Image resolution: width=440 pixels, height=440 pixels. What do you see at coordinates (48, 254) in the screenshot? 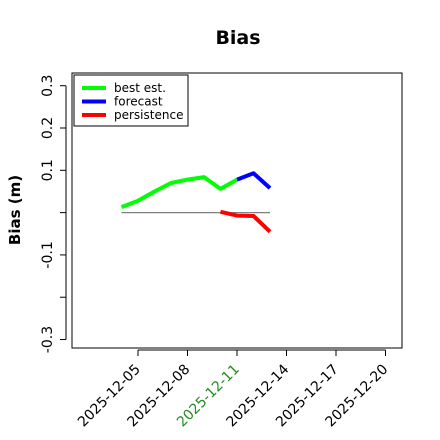
I see `y-tick-label: -0.1` at bounding box center [48, 254].